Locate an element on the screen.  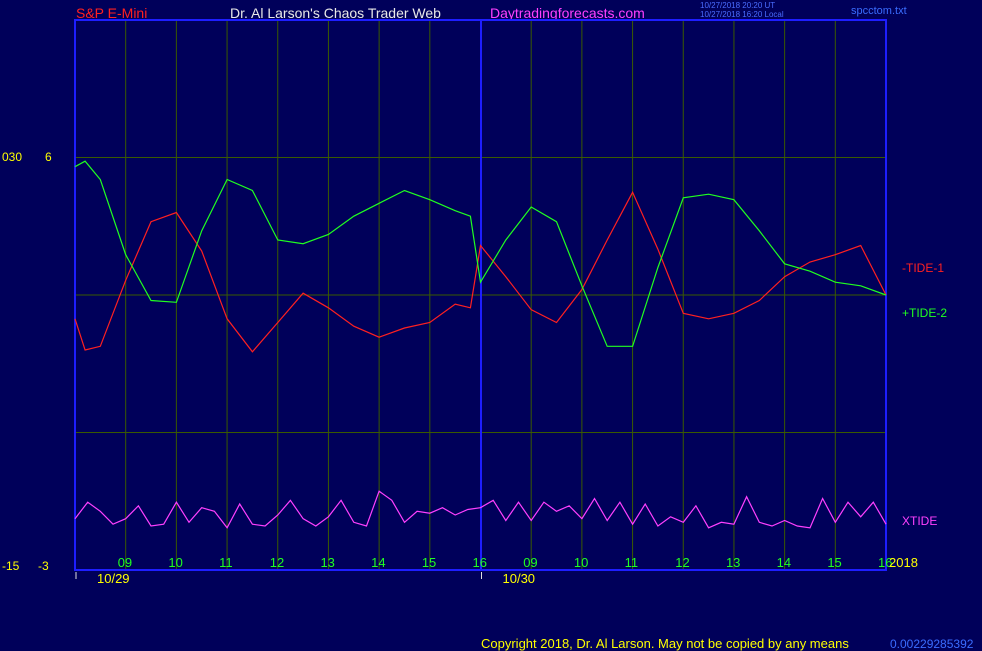
legend-label-tide1: -TIDE-1 is located at coordinates (923, 268).